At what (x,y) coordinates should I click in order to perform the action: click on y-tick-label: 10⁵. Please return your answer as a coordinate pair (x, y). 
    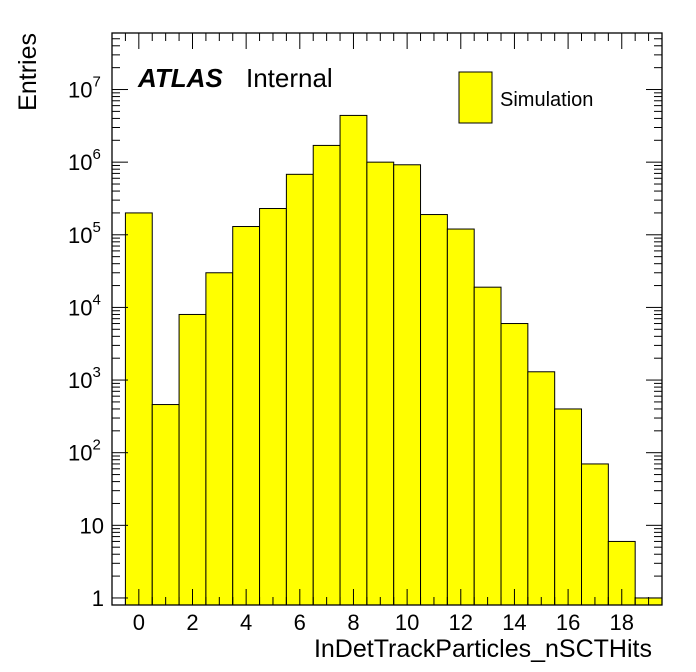
    Looking at the image, I should click on (84, 233).